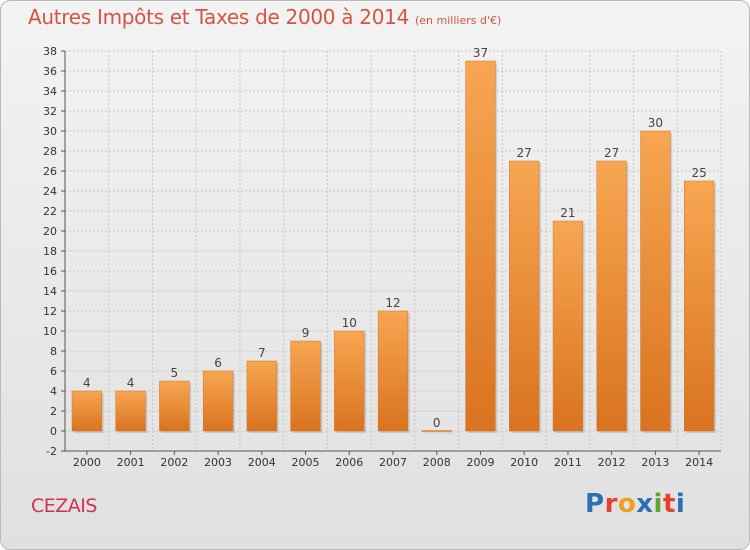 The width and height of the screenshot is (750, 550). I want to click on value-label: 6, so click(218, 363).